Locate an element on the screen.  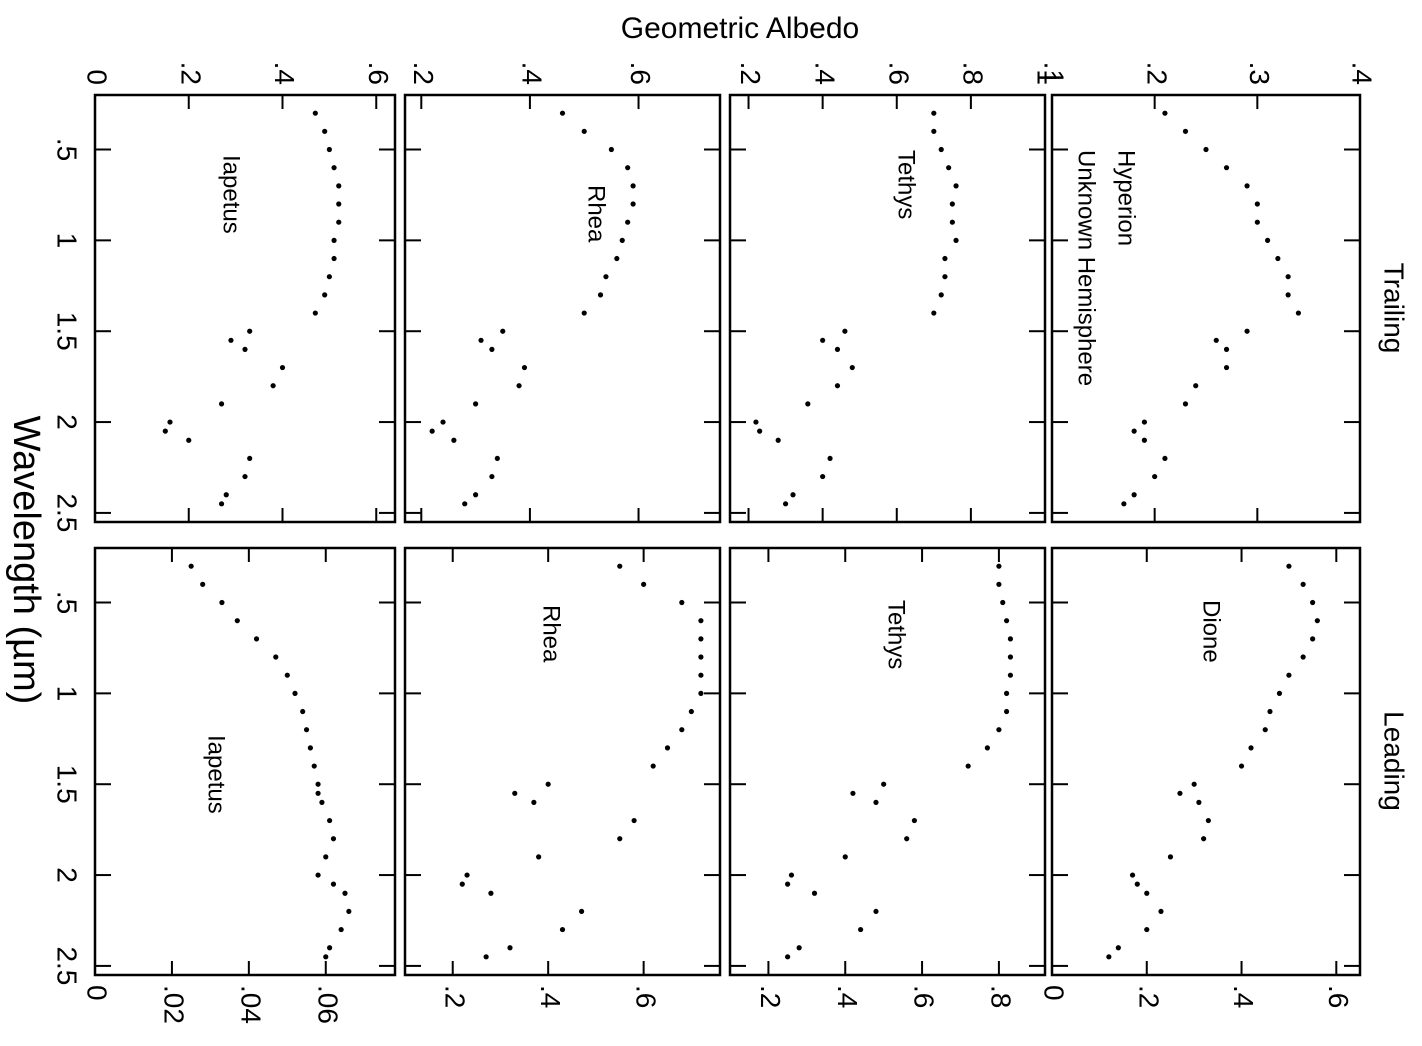
x-tick-label: 2.5 is located at coordinates (67, 965).